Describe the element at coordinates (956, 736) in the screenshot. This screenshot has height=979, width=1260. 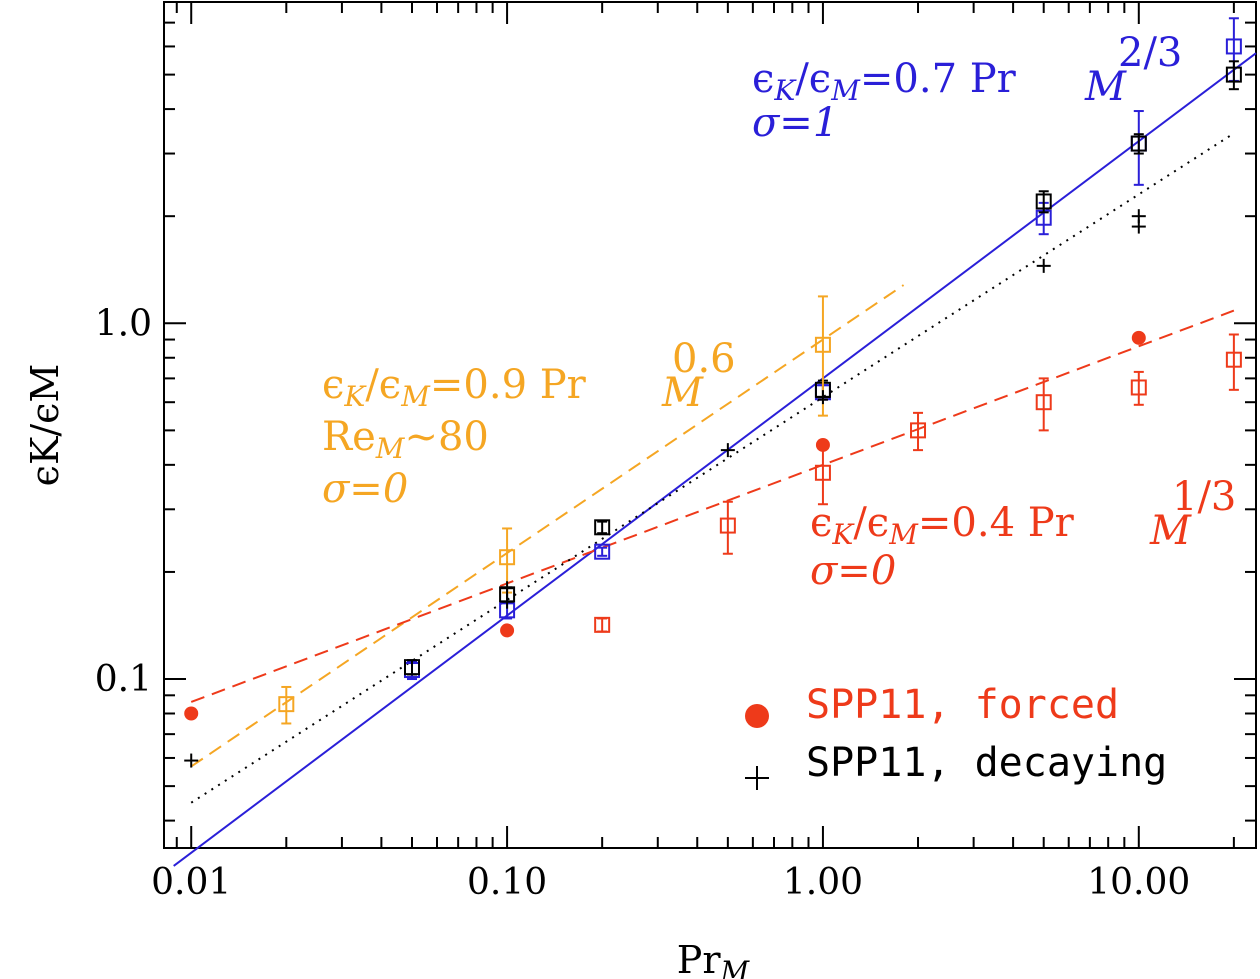
I see `legend: SPP11, forced SPP11, decaying` at that location.